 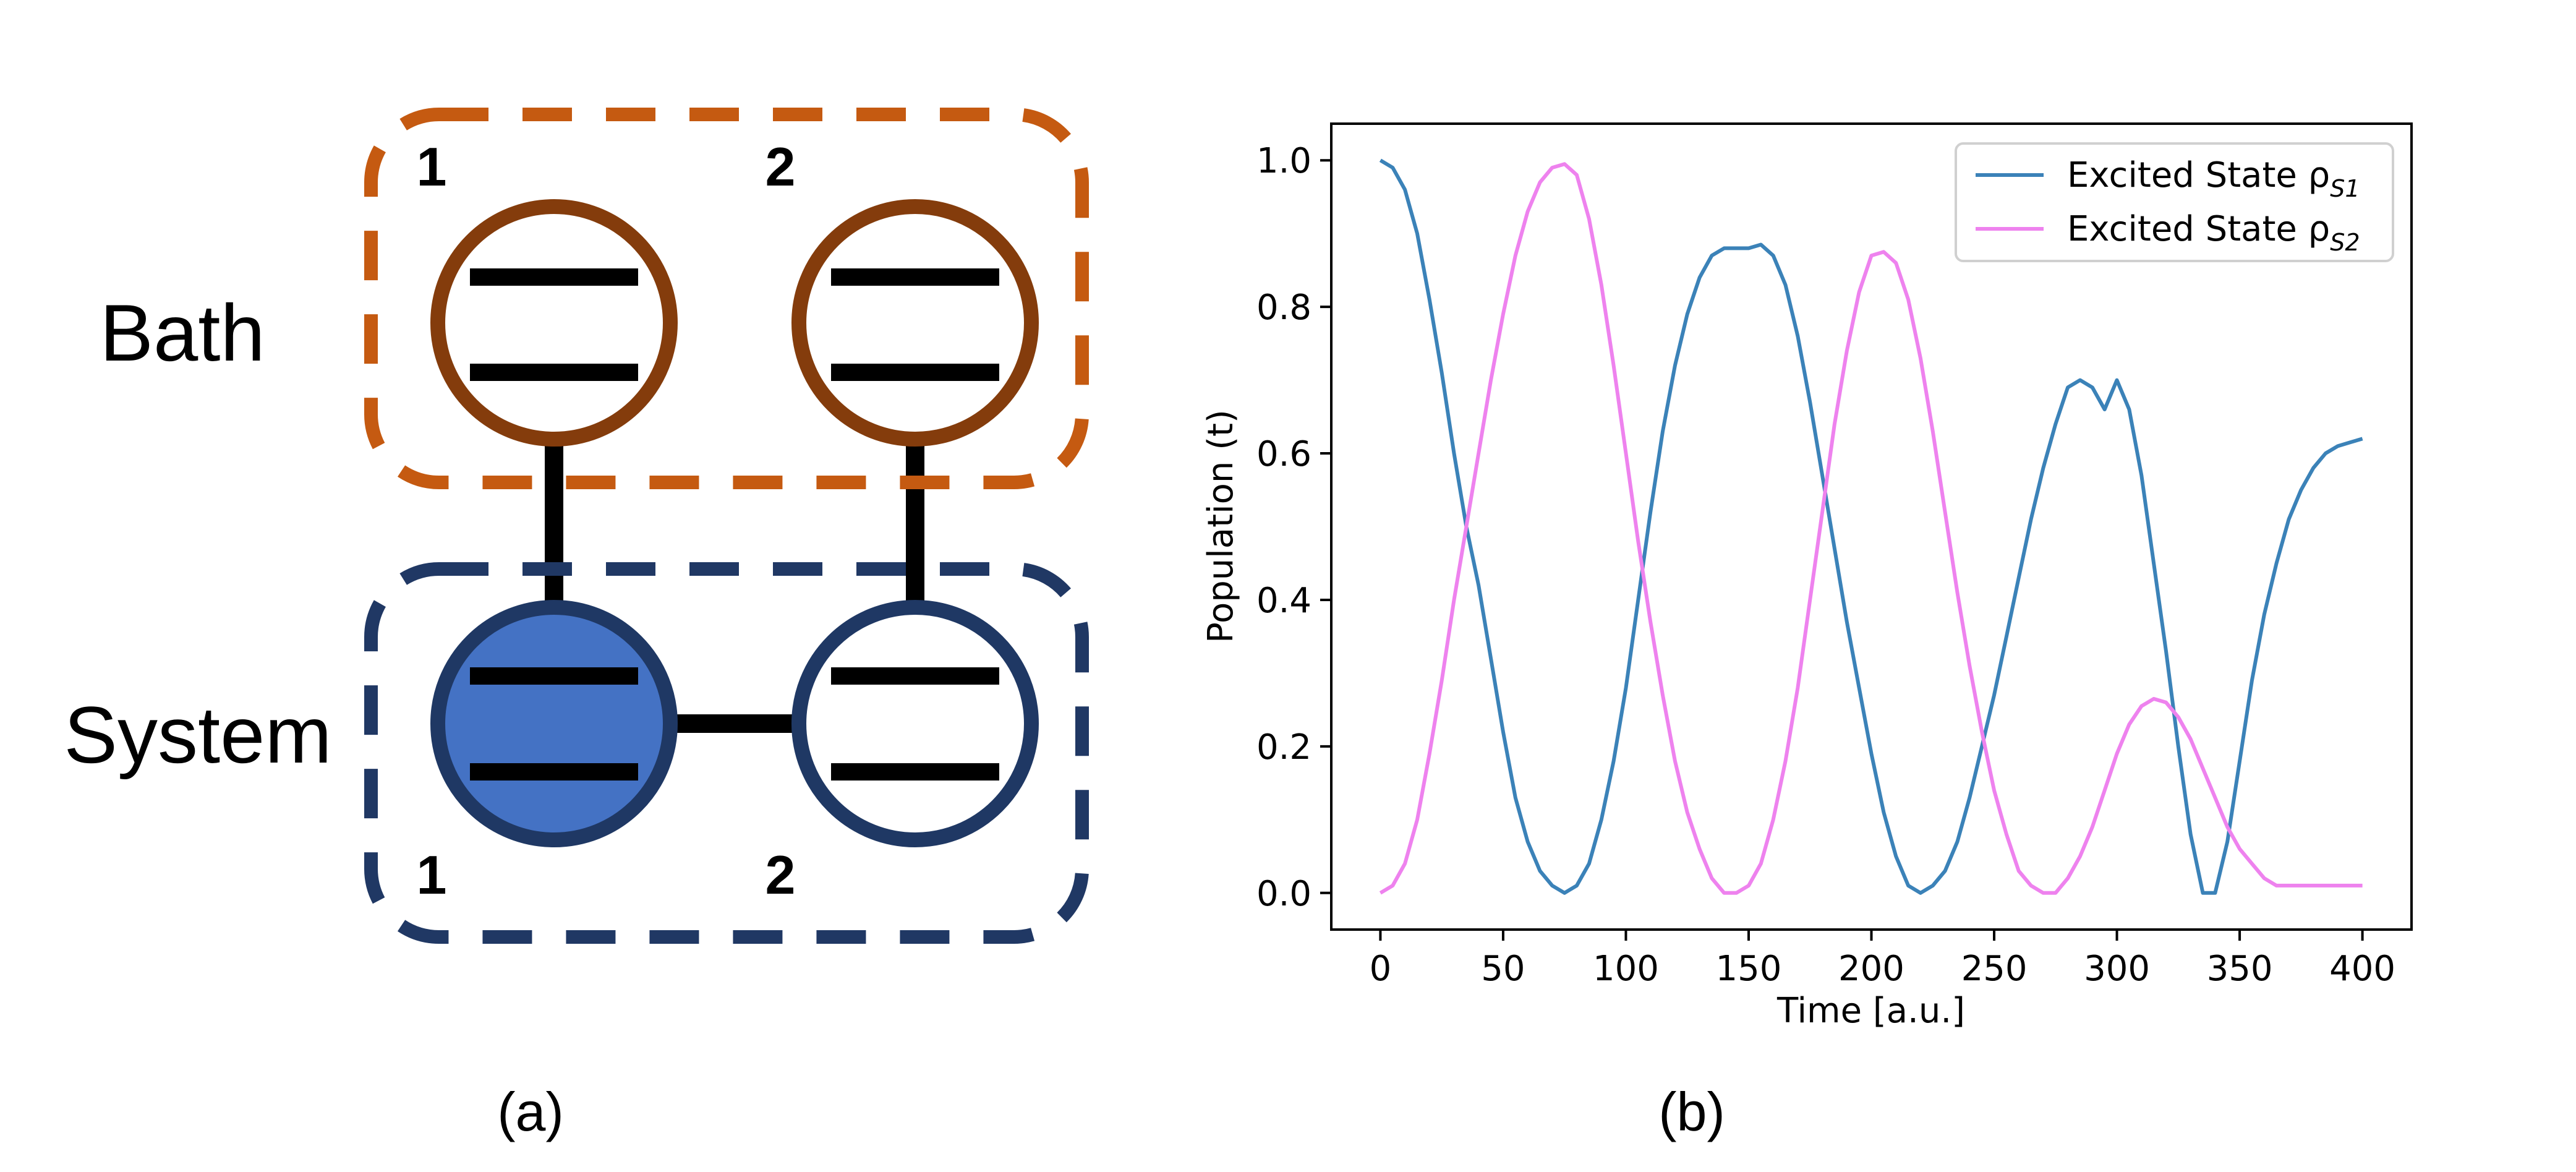 I want to click on x-tick-label: 100, so click(x=1626, y=969).